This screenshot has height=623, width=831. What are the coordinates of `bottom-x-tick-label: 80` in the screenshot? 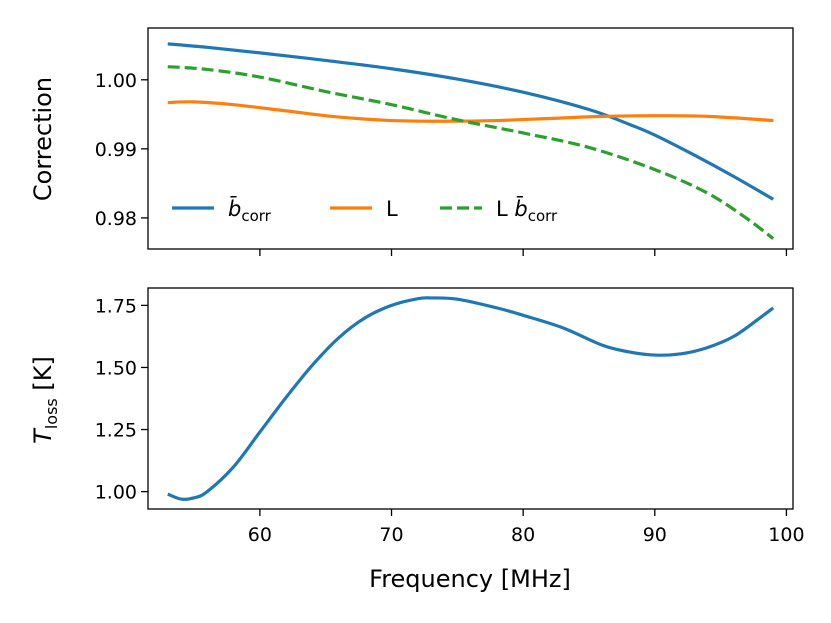 It's located at (523, 535).